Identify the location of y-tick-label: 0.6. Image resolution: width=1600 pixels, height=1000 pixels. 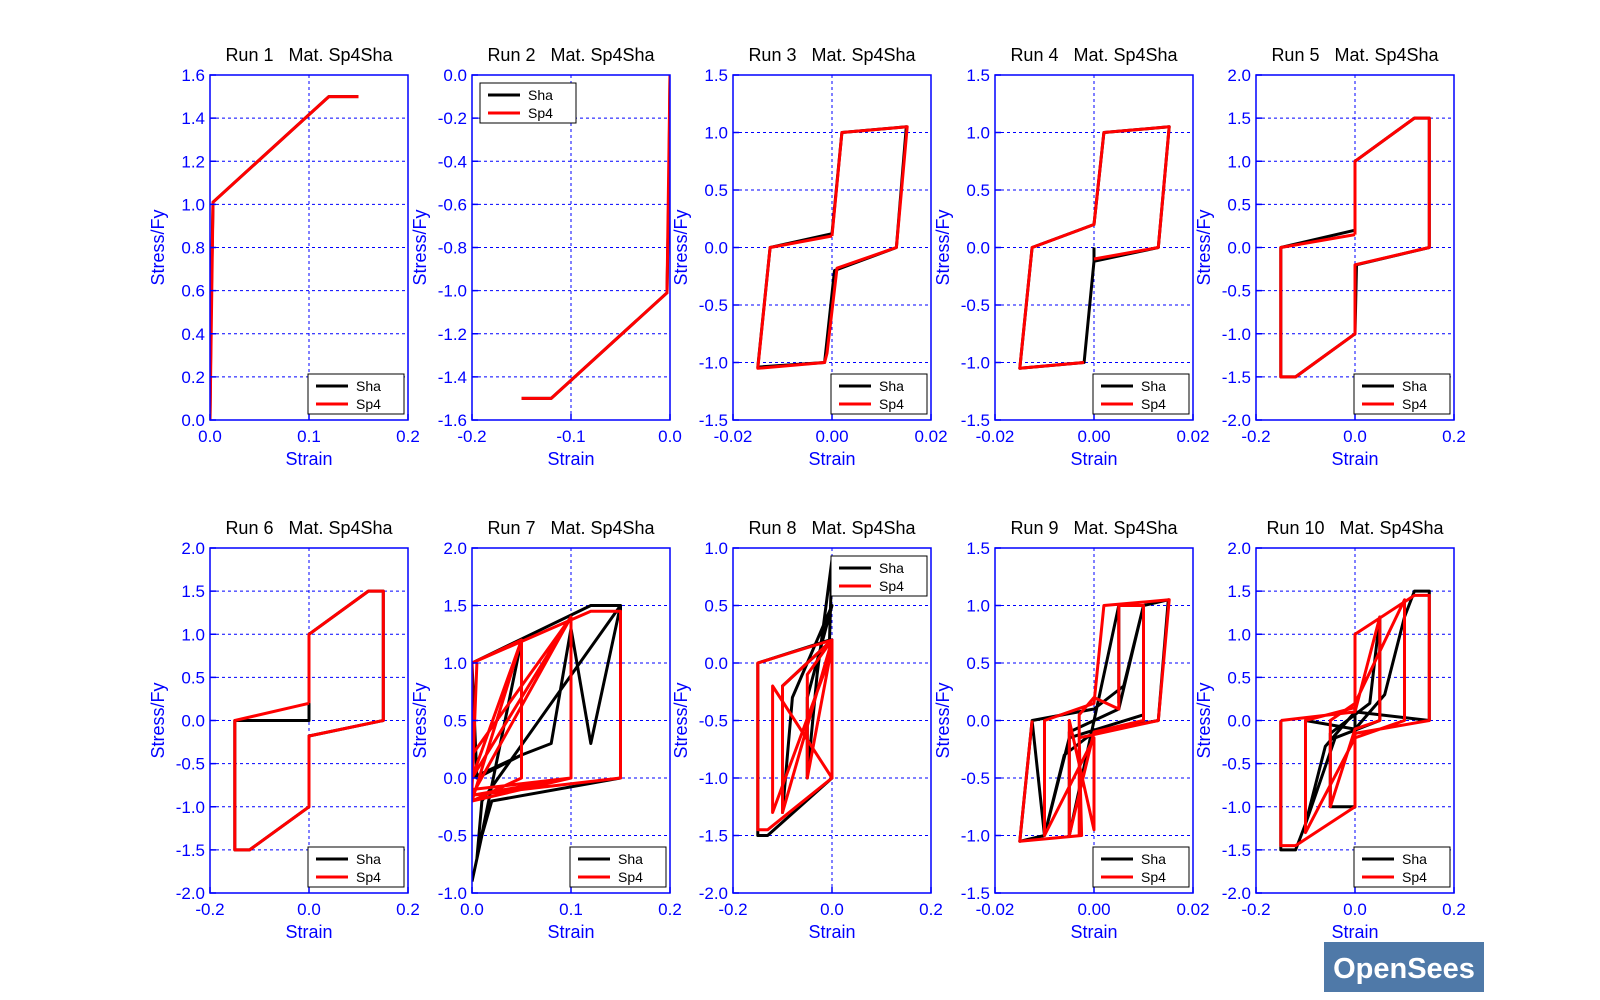
(193, 291).